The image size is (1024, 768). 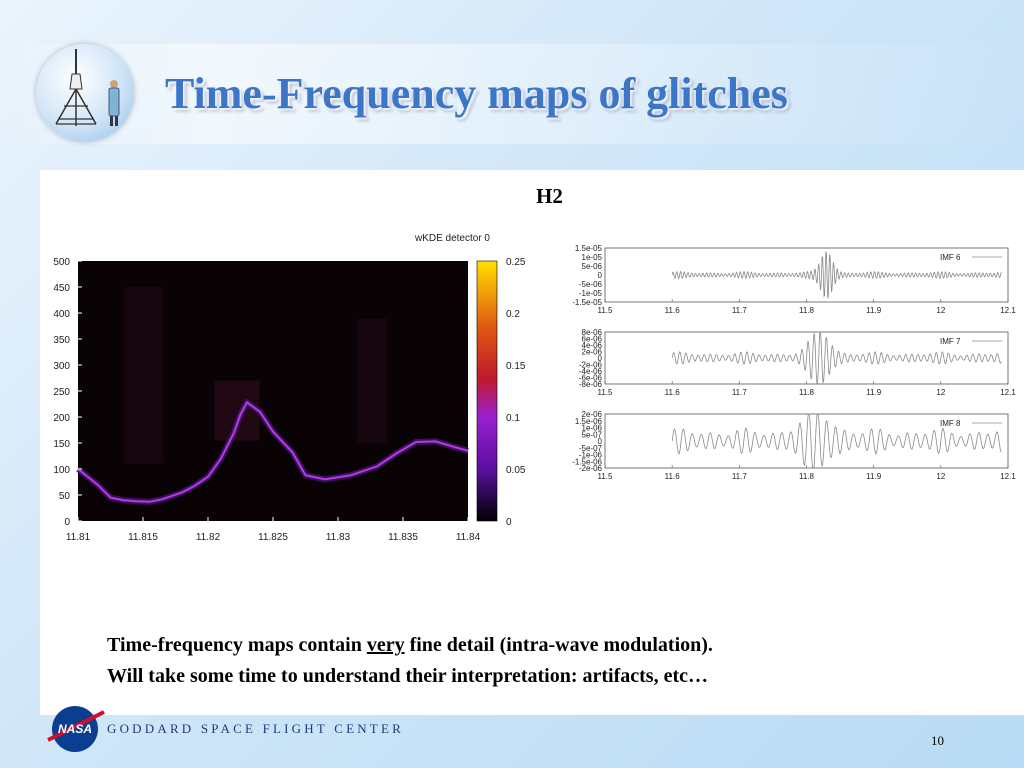 I want to click on colorbar-tick-label: 0, so click(x=509, y=522).